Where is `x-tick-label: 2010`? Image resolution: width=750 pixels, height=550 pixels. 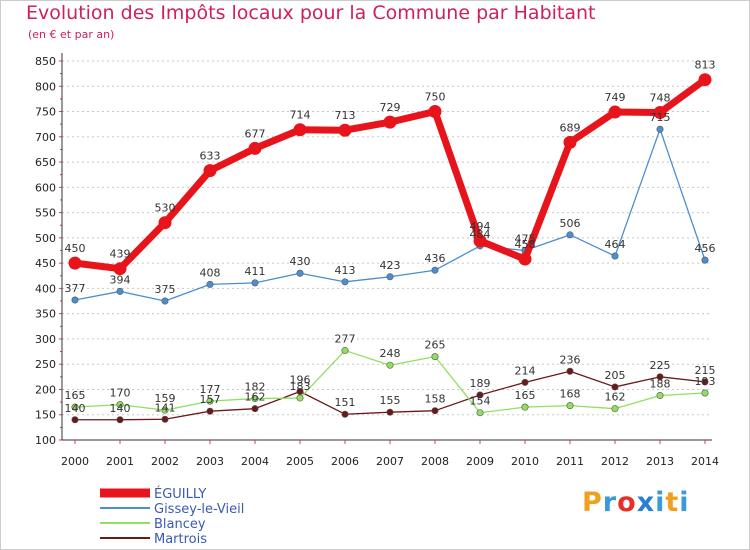
x-tick-label: 2010 is located at coordinates (525, 461).